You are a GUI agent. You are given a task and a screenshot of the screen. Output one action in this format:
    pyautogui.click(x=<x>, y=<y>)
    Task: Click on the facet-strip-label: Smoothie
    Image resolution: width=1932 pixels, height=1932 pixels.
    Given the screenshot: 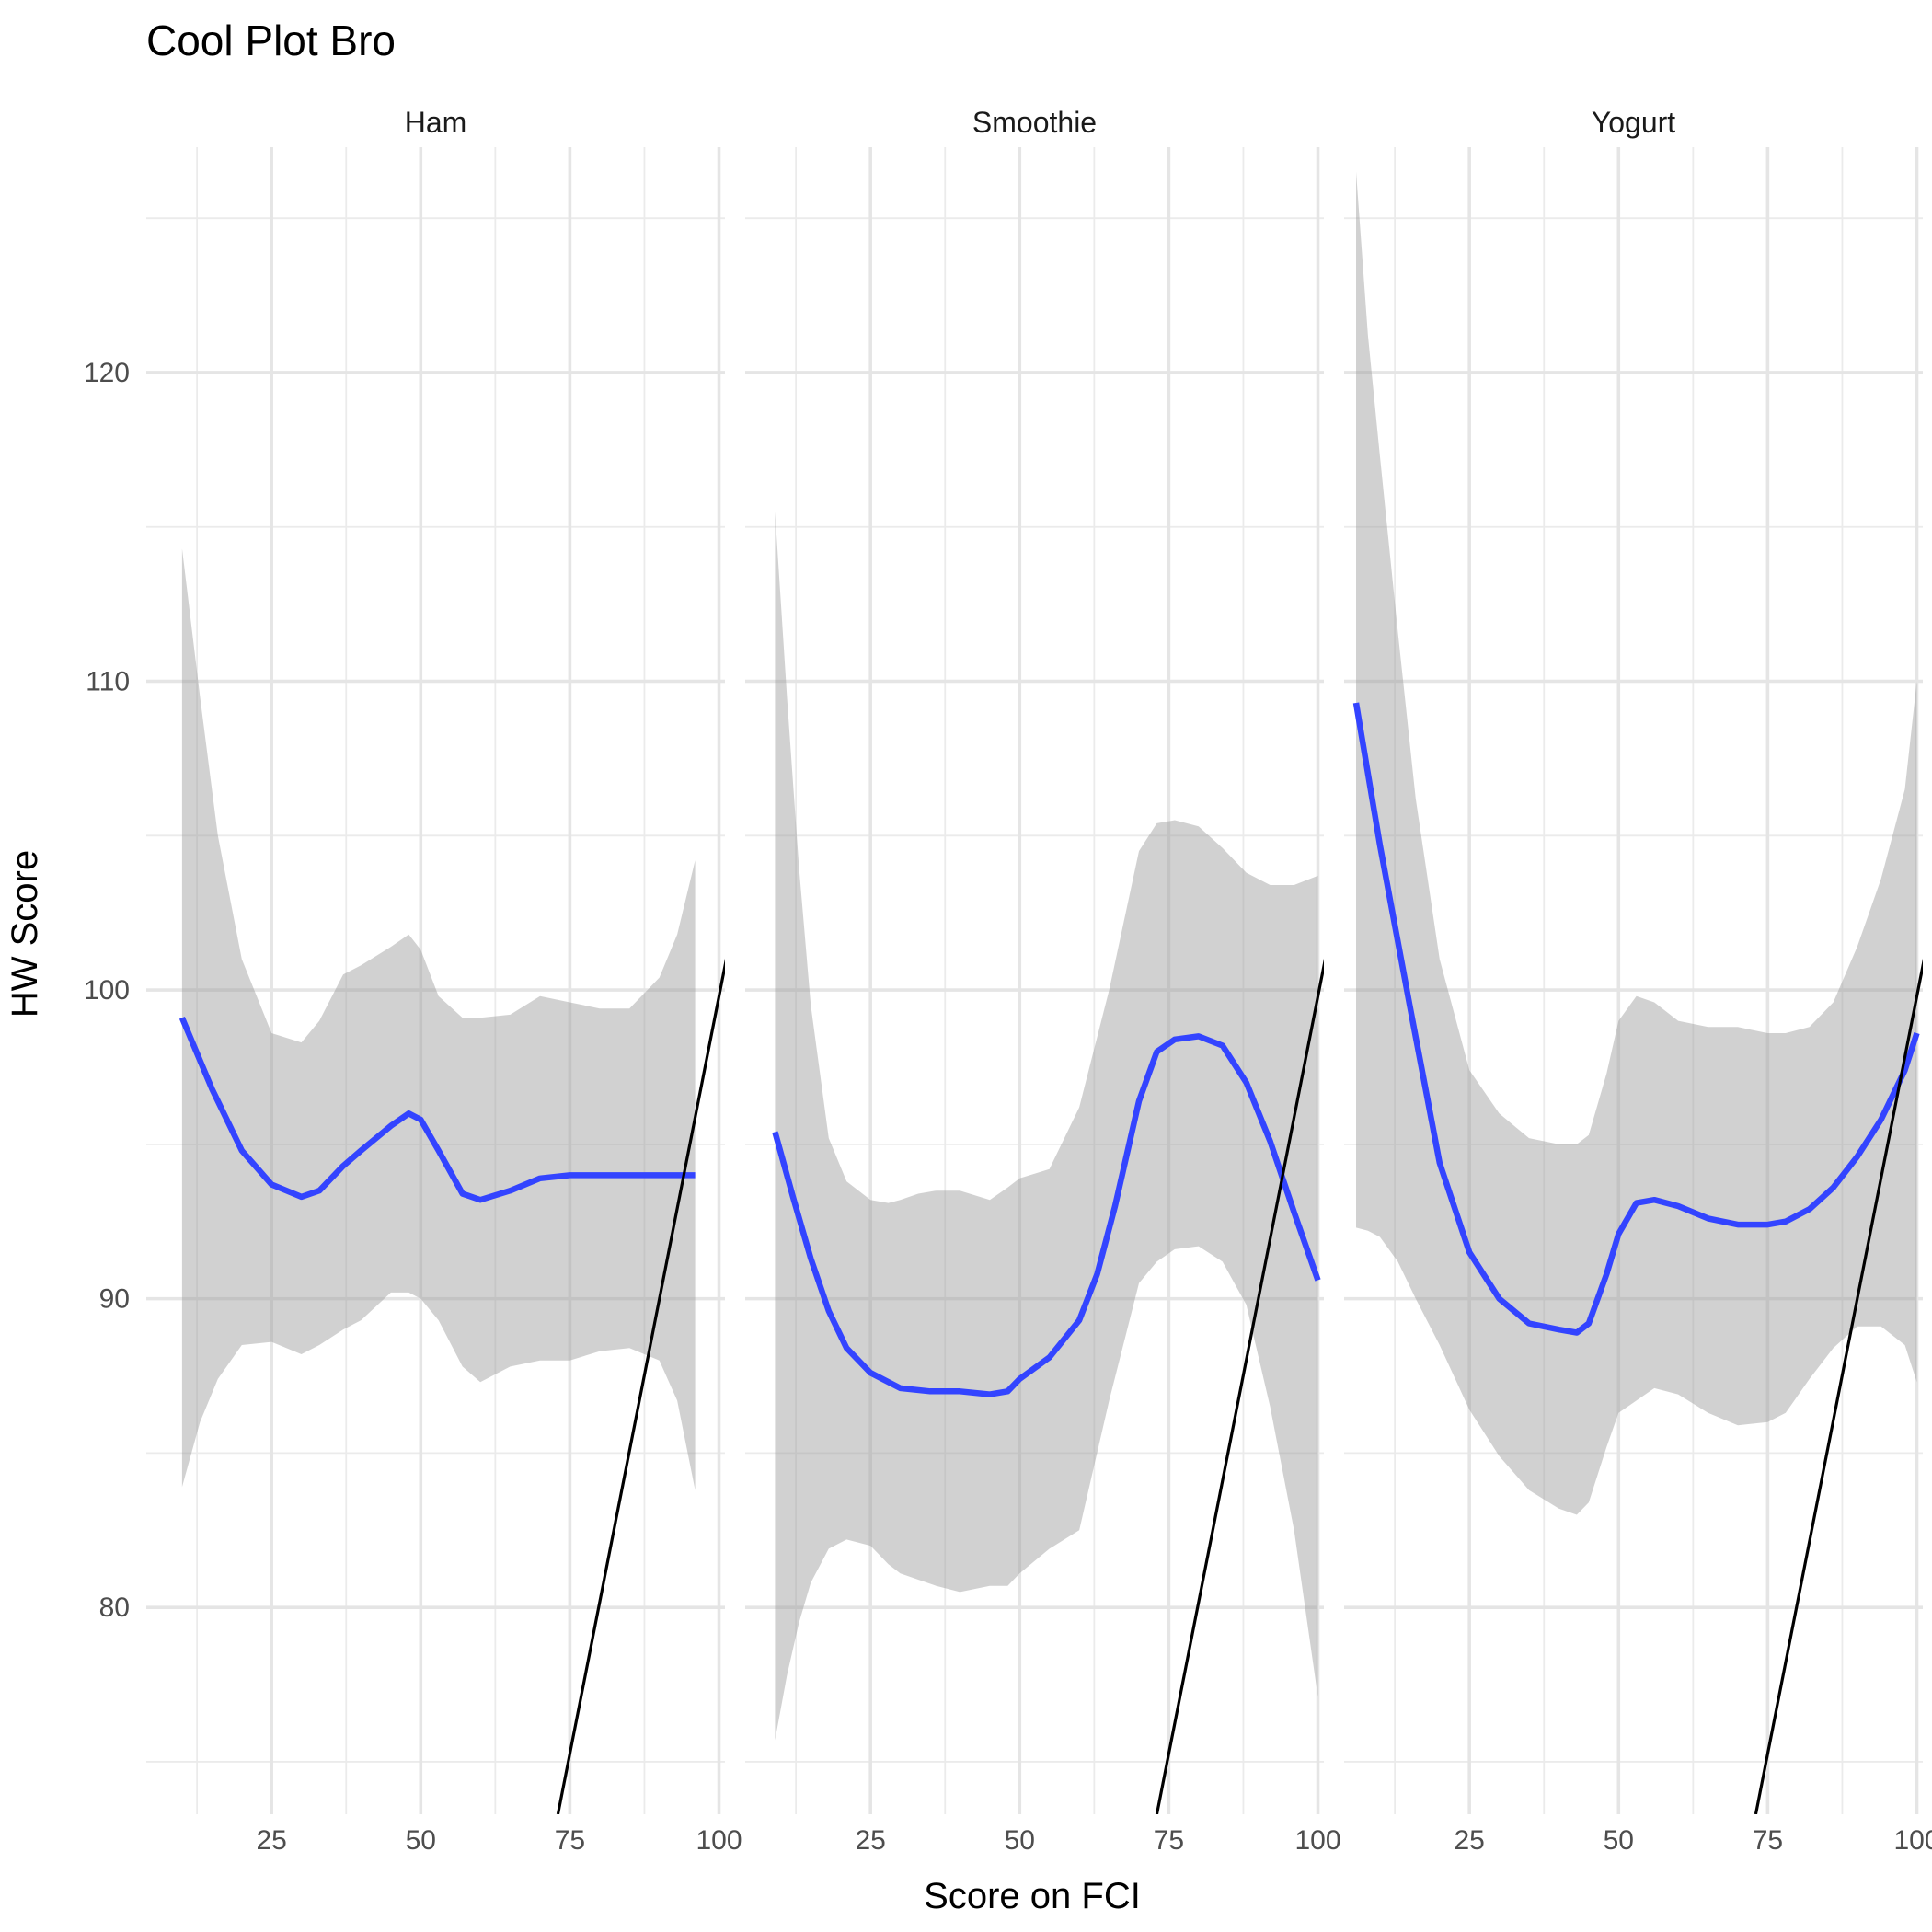 What is the action you would take?
    pyautogui.click(x=1034, y=122)
    